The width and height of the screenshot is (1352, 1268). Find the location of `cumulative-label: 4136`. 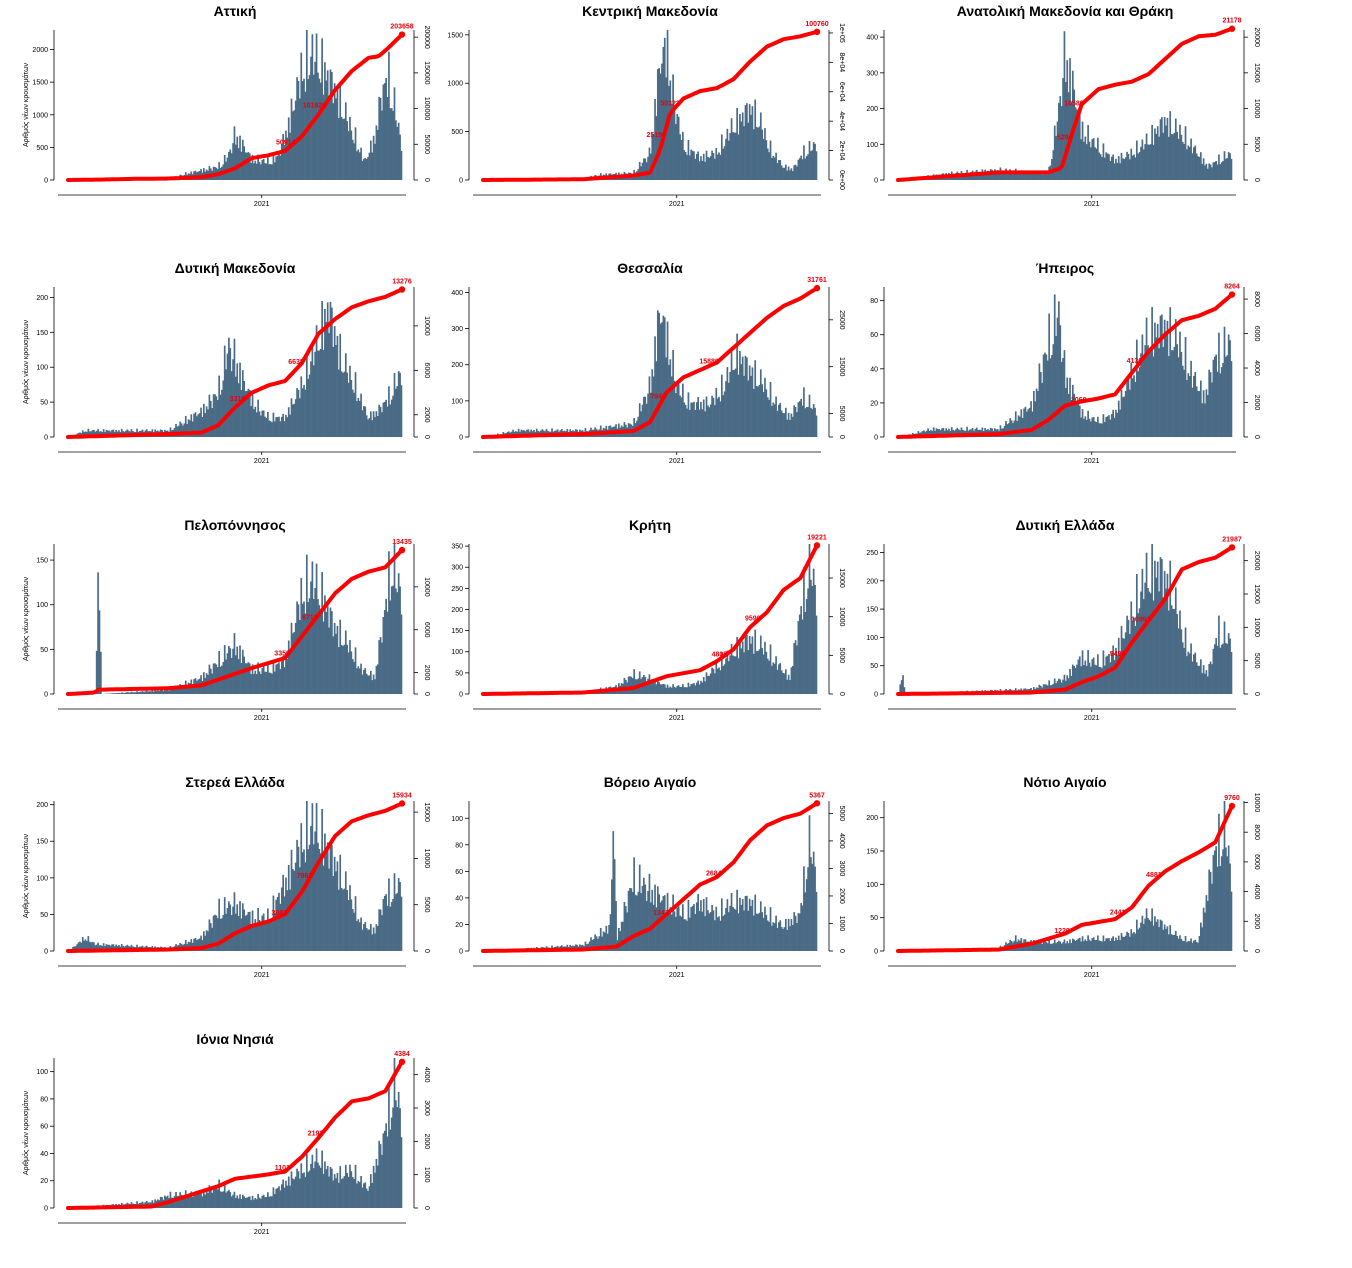

cumulative-label: 4136 is located at coordinates (1135, 361).